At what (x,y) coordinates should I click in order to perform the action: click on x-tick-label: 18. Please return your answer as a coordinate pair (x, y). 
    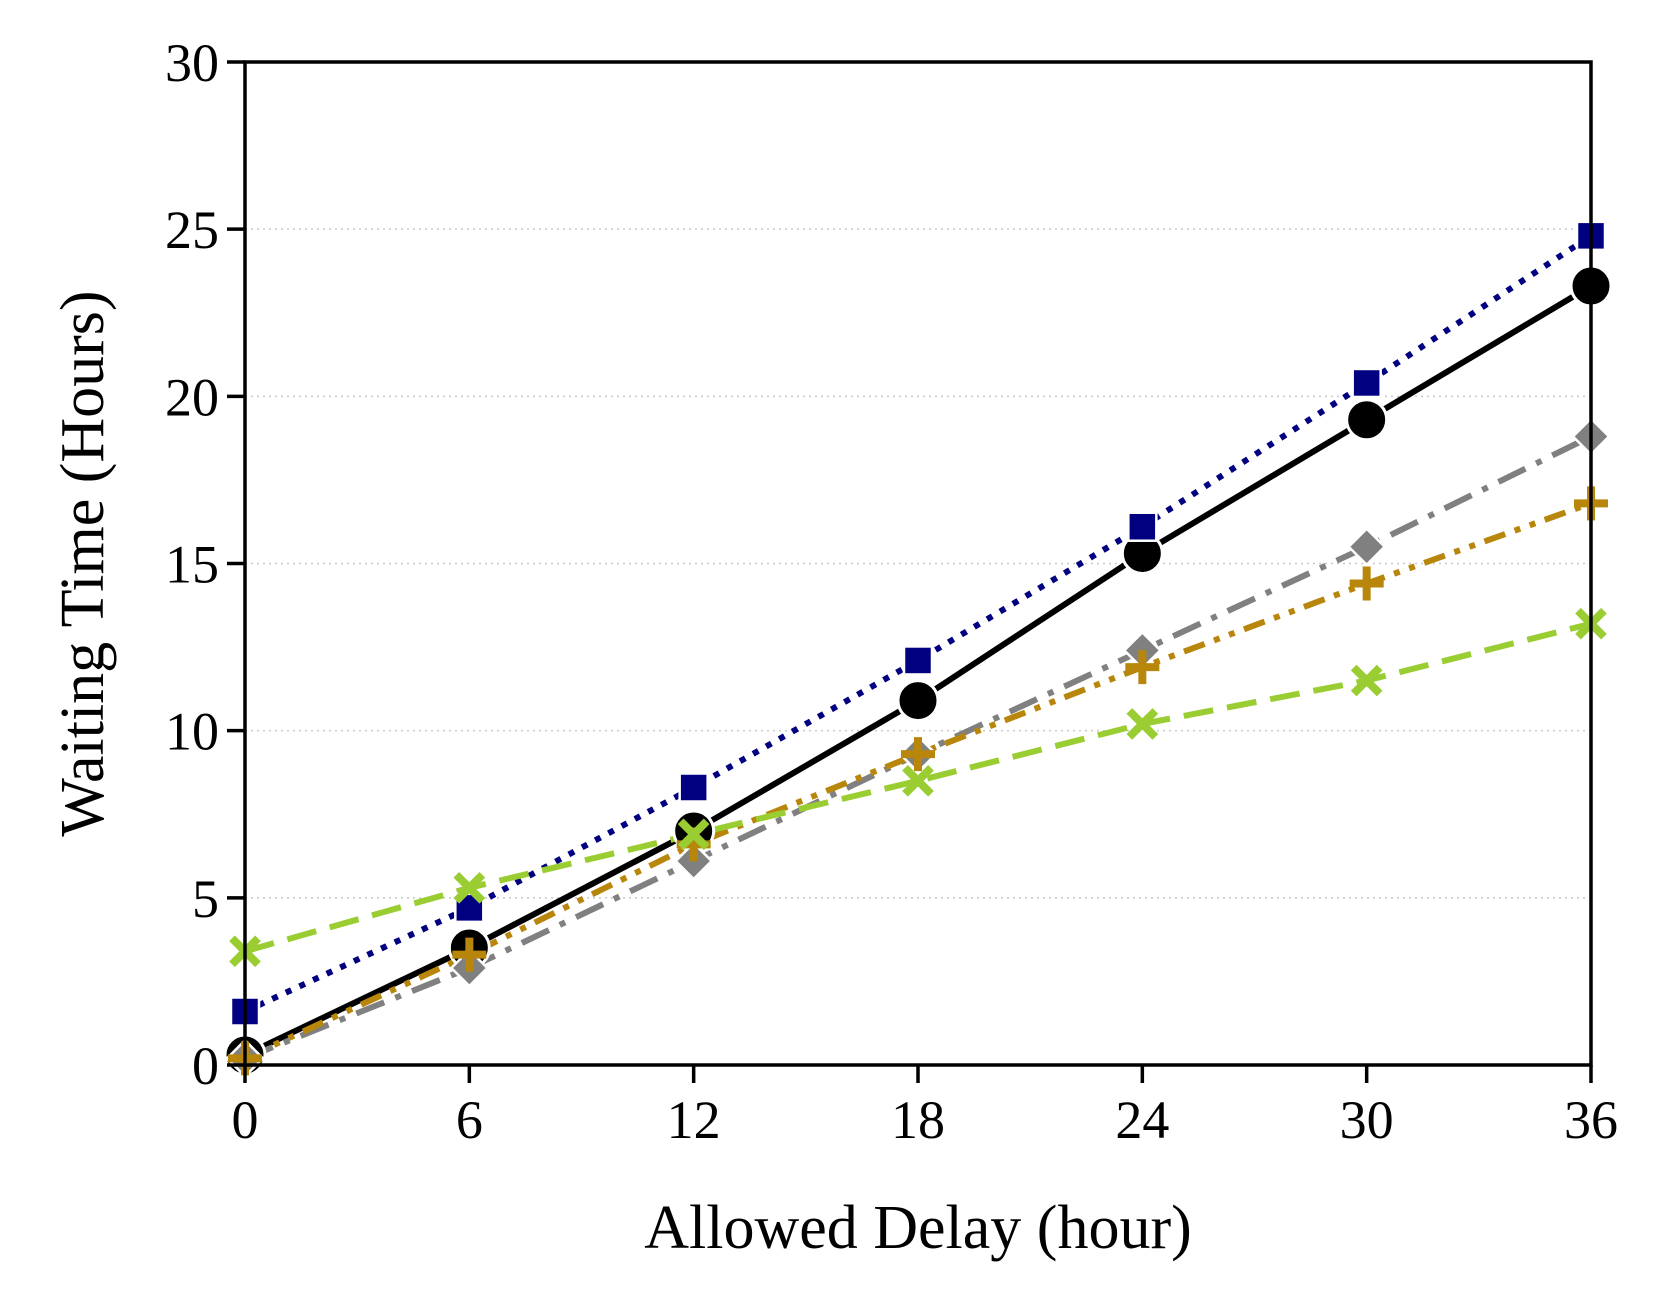
    Looking at the image, I should click on (918, 1120).